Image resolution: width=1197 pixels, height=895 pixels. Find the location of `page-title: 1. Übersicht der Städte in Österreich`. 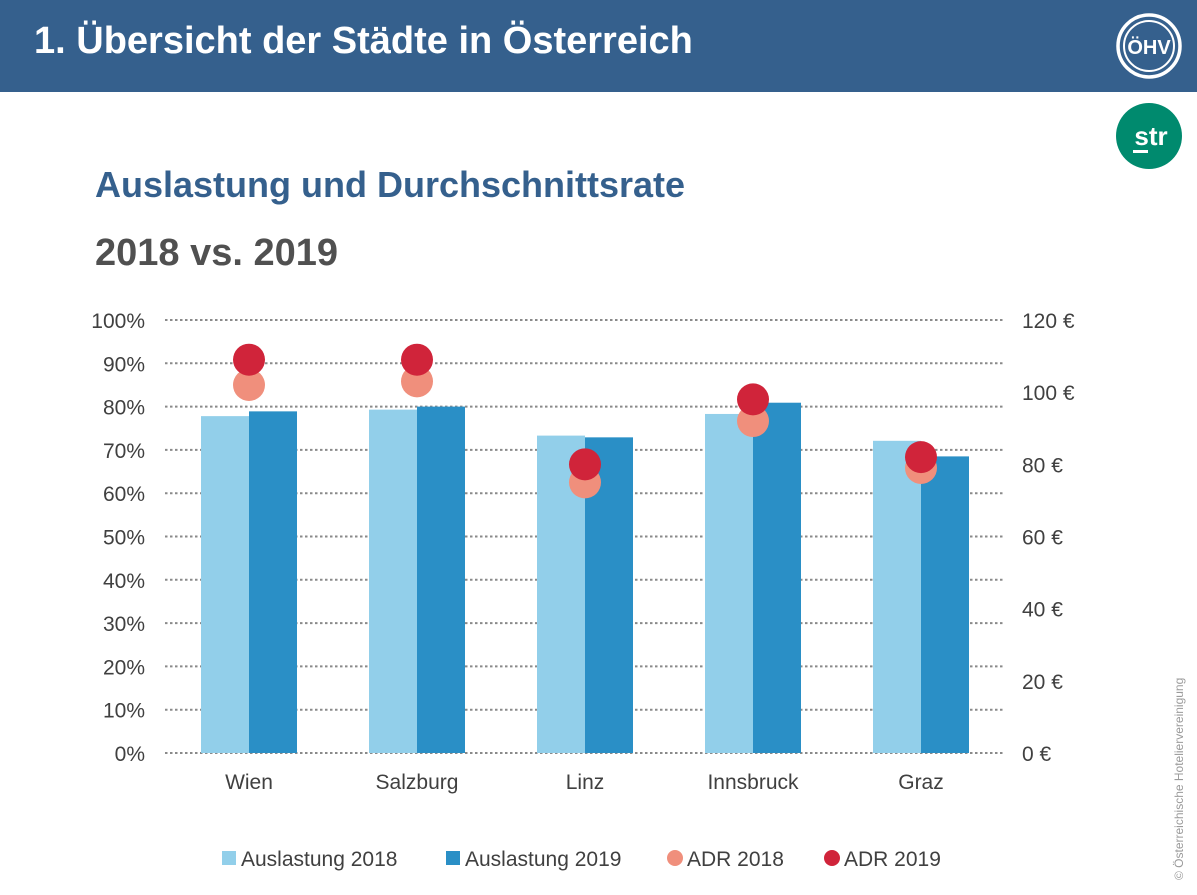

page-title: 1. Übersicht der Städte in Österreich is located at coordinates (363, 41).